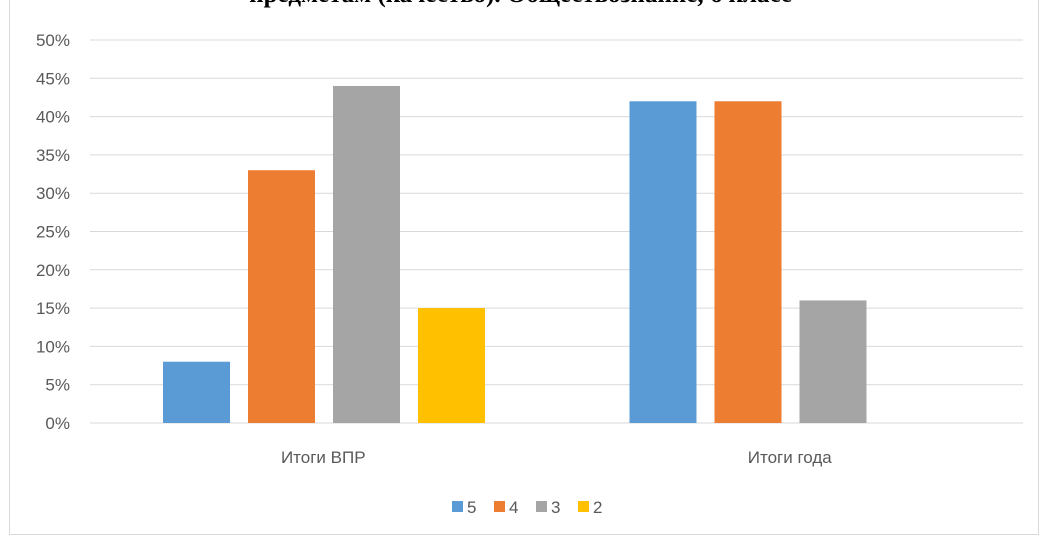  I want to click on y-tick-label: 50%, so click(53, 40).